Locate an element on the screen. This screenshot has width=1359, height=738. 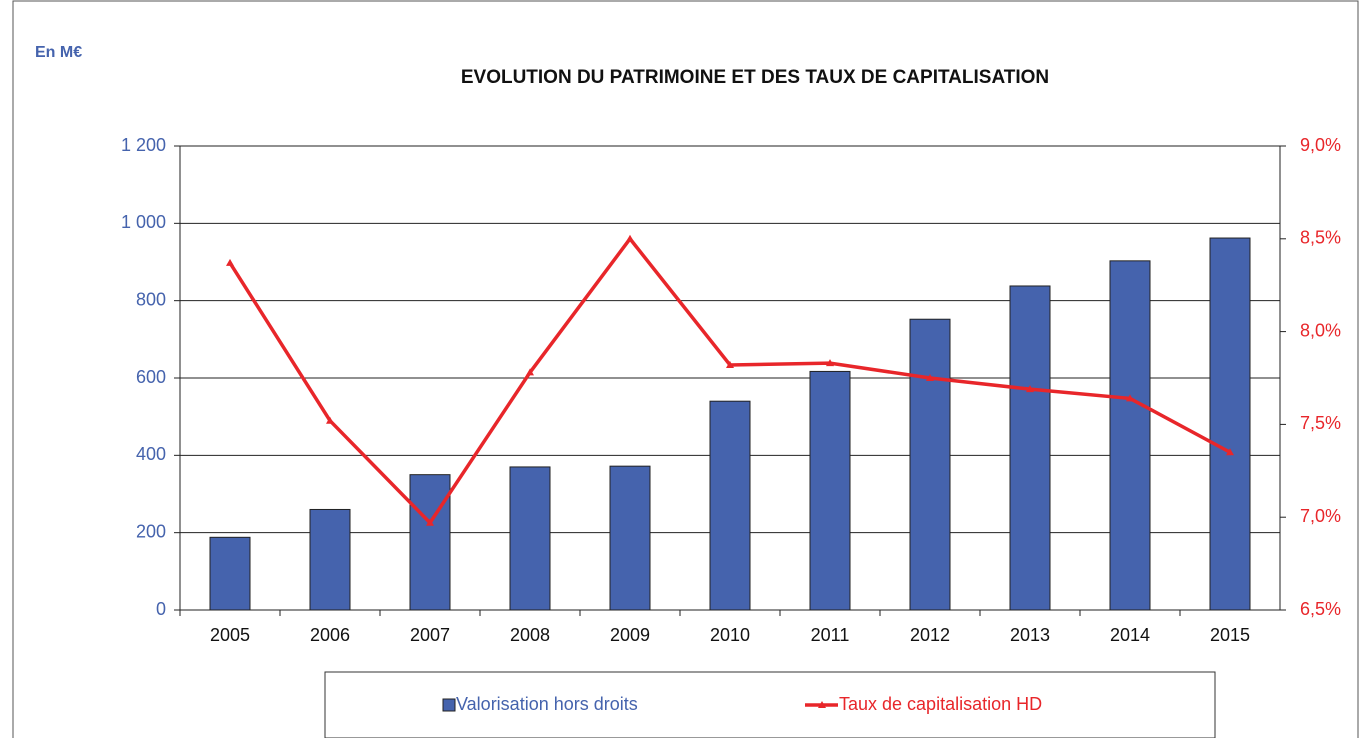
x-tick-label: 2013 is located at coordinates (1030, 635).